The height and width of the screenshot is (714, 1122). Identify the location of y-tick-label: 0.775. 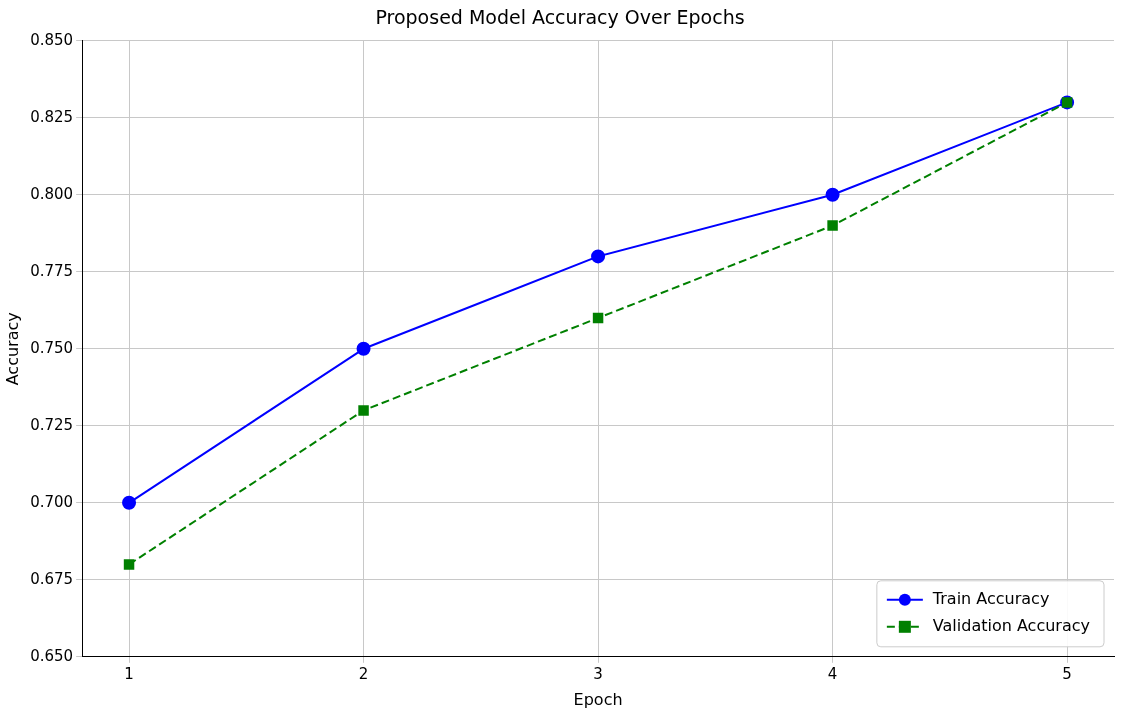
(52, 270).